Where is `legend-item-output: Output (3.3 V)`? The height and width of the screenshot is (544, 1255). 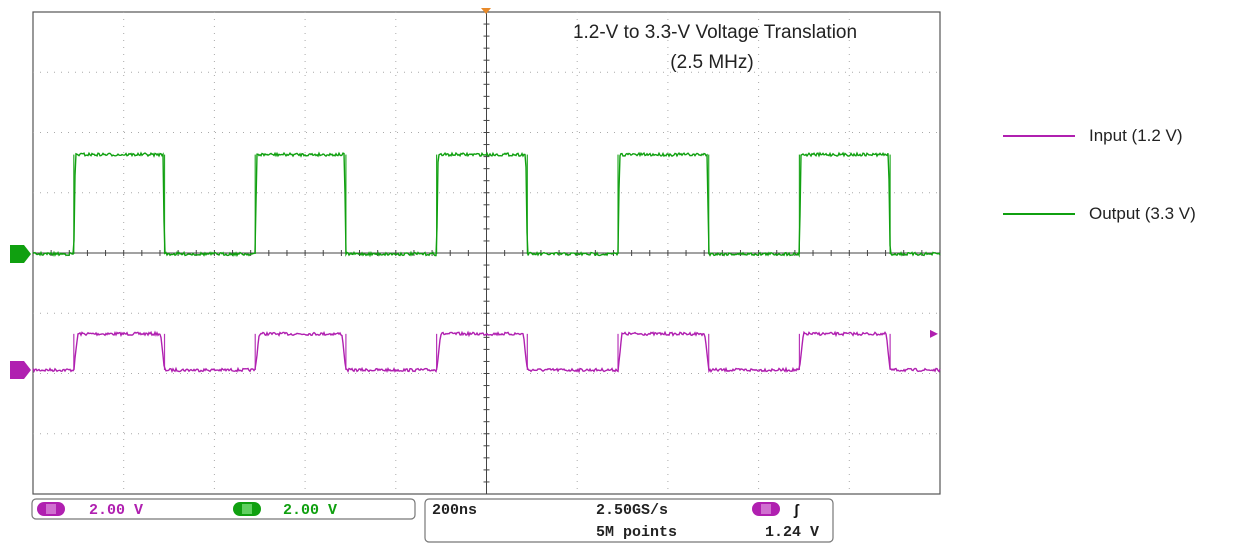 legend-item-output: Output (3.3 V) is located at coordinates (1099, 214).